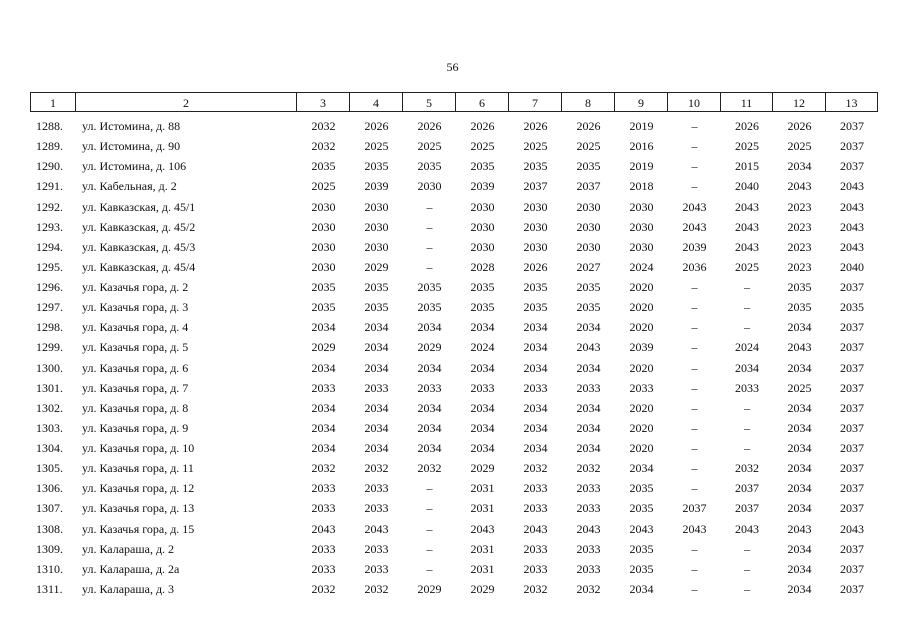 This screenshot has height=640, width=905. I want to click on address: ул. Истомина, д. 88, so click(131, 126).